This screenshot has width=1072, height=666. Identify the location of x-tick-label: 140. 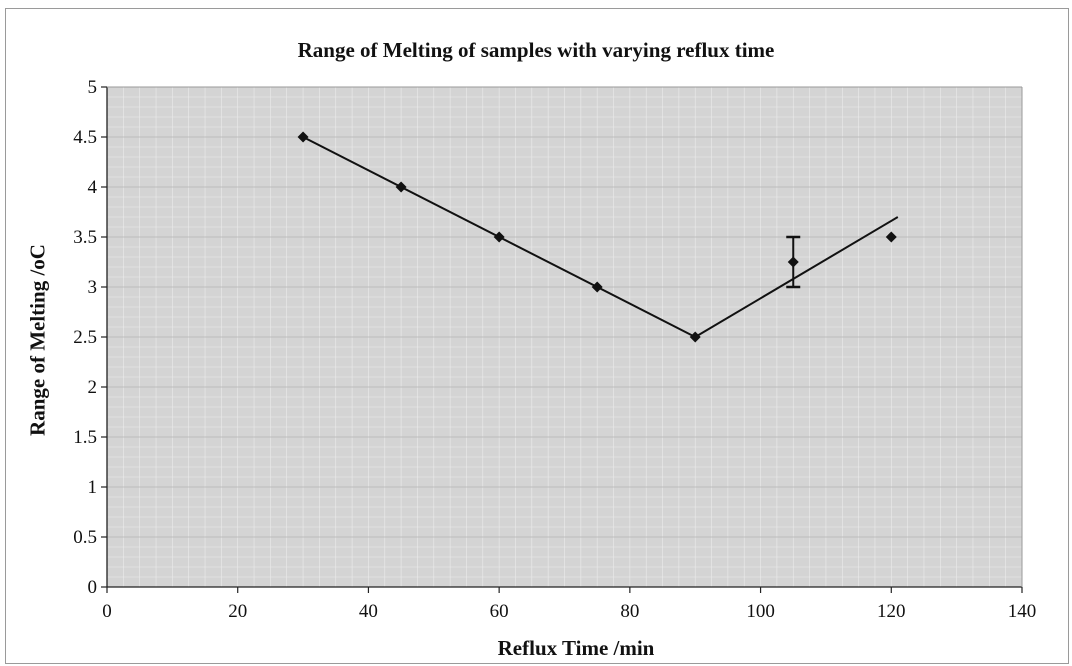
(1022, 611).